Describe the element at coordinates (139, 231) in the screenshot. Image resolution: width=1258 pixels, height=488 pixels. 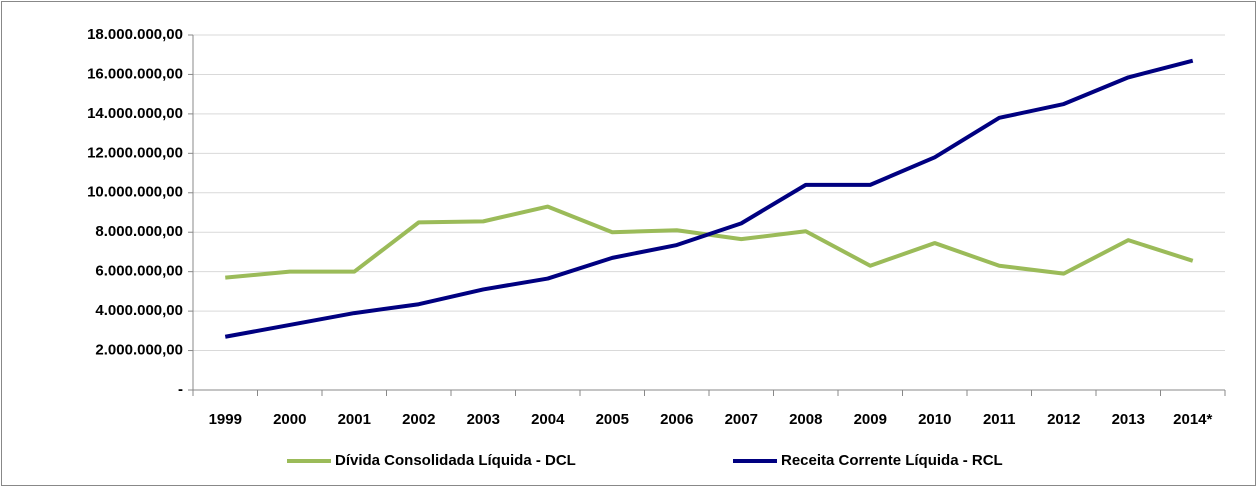
I see `y-tick-label: 8.000.000,00` at that location.